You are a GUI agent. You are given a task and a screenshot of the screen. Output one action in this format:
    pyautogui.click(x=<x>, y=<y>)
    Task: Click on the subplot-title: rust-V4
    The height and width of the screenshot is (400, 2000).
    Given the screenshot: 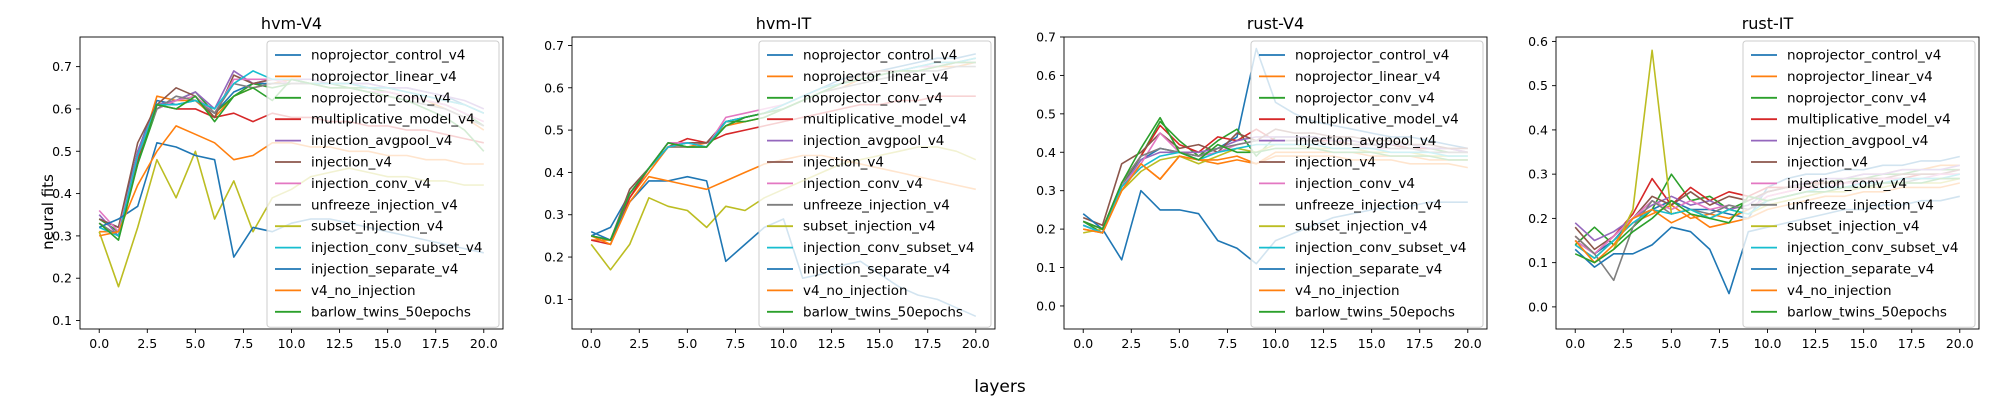 What is the action you would take?
    pyautogui.click(x=1275, y=23)
    